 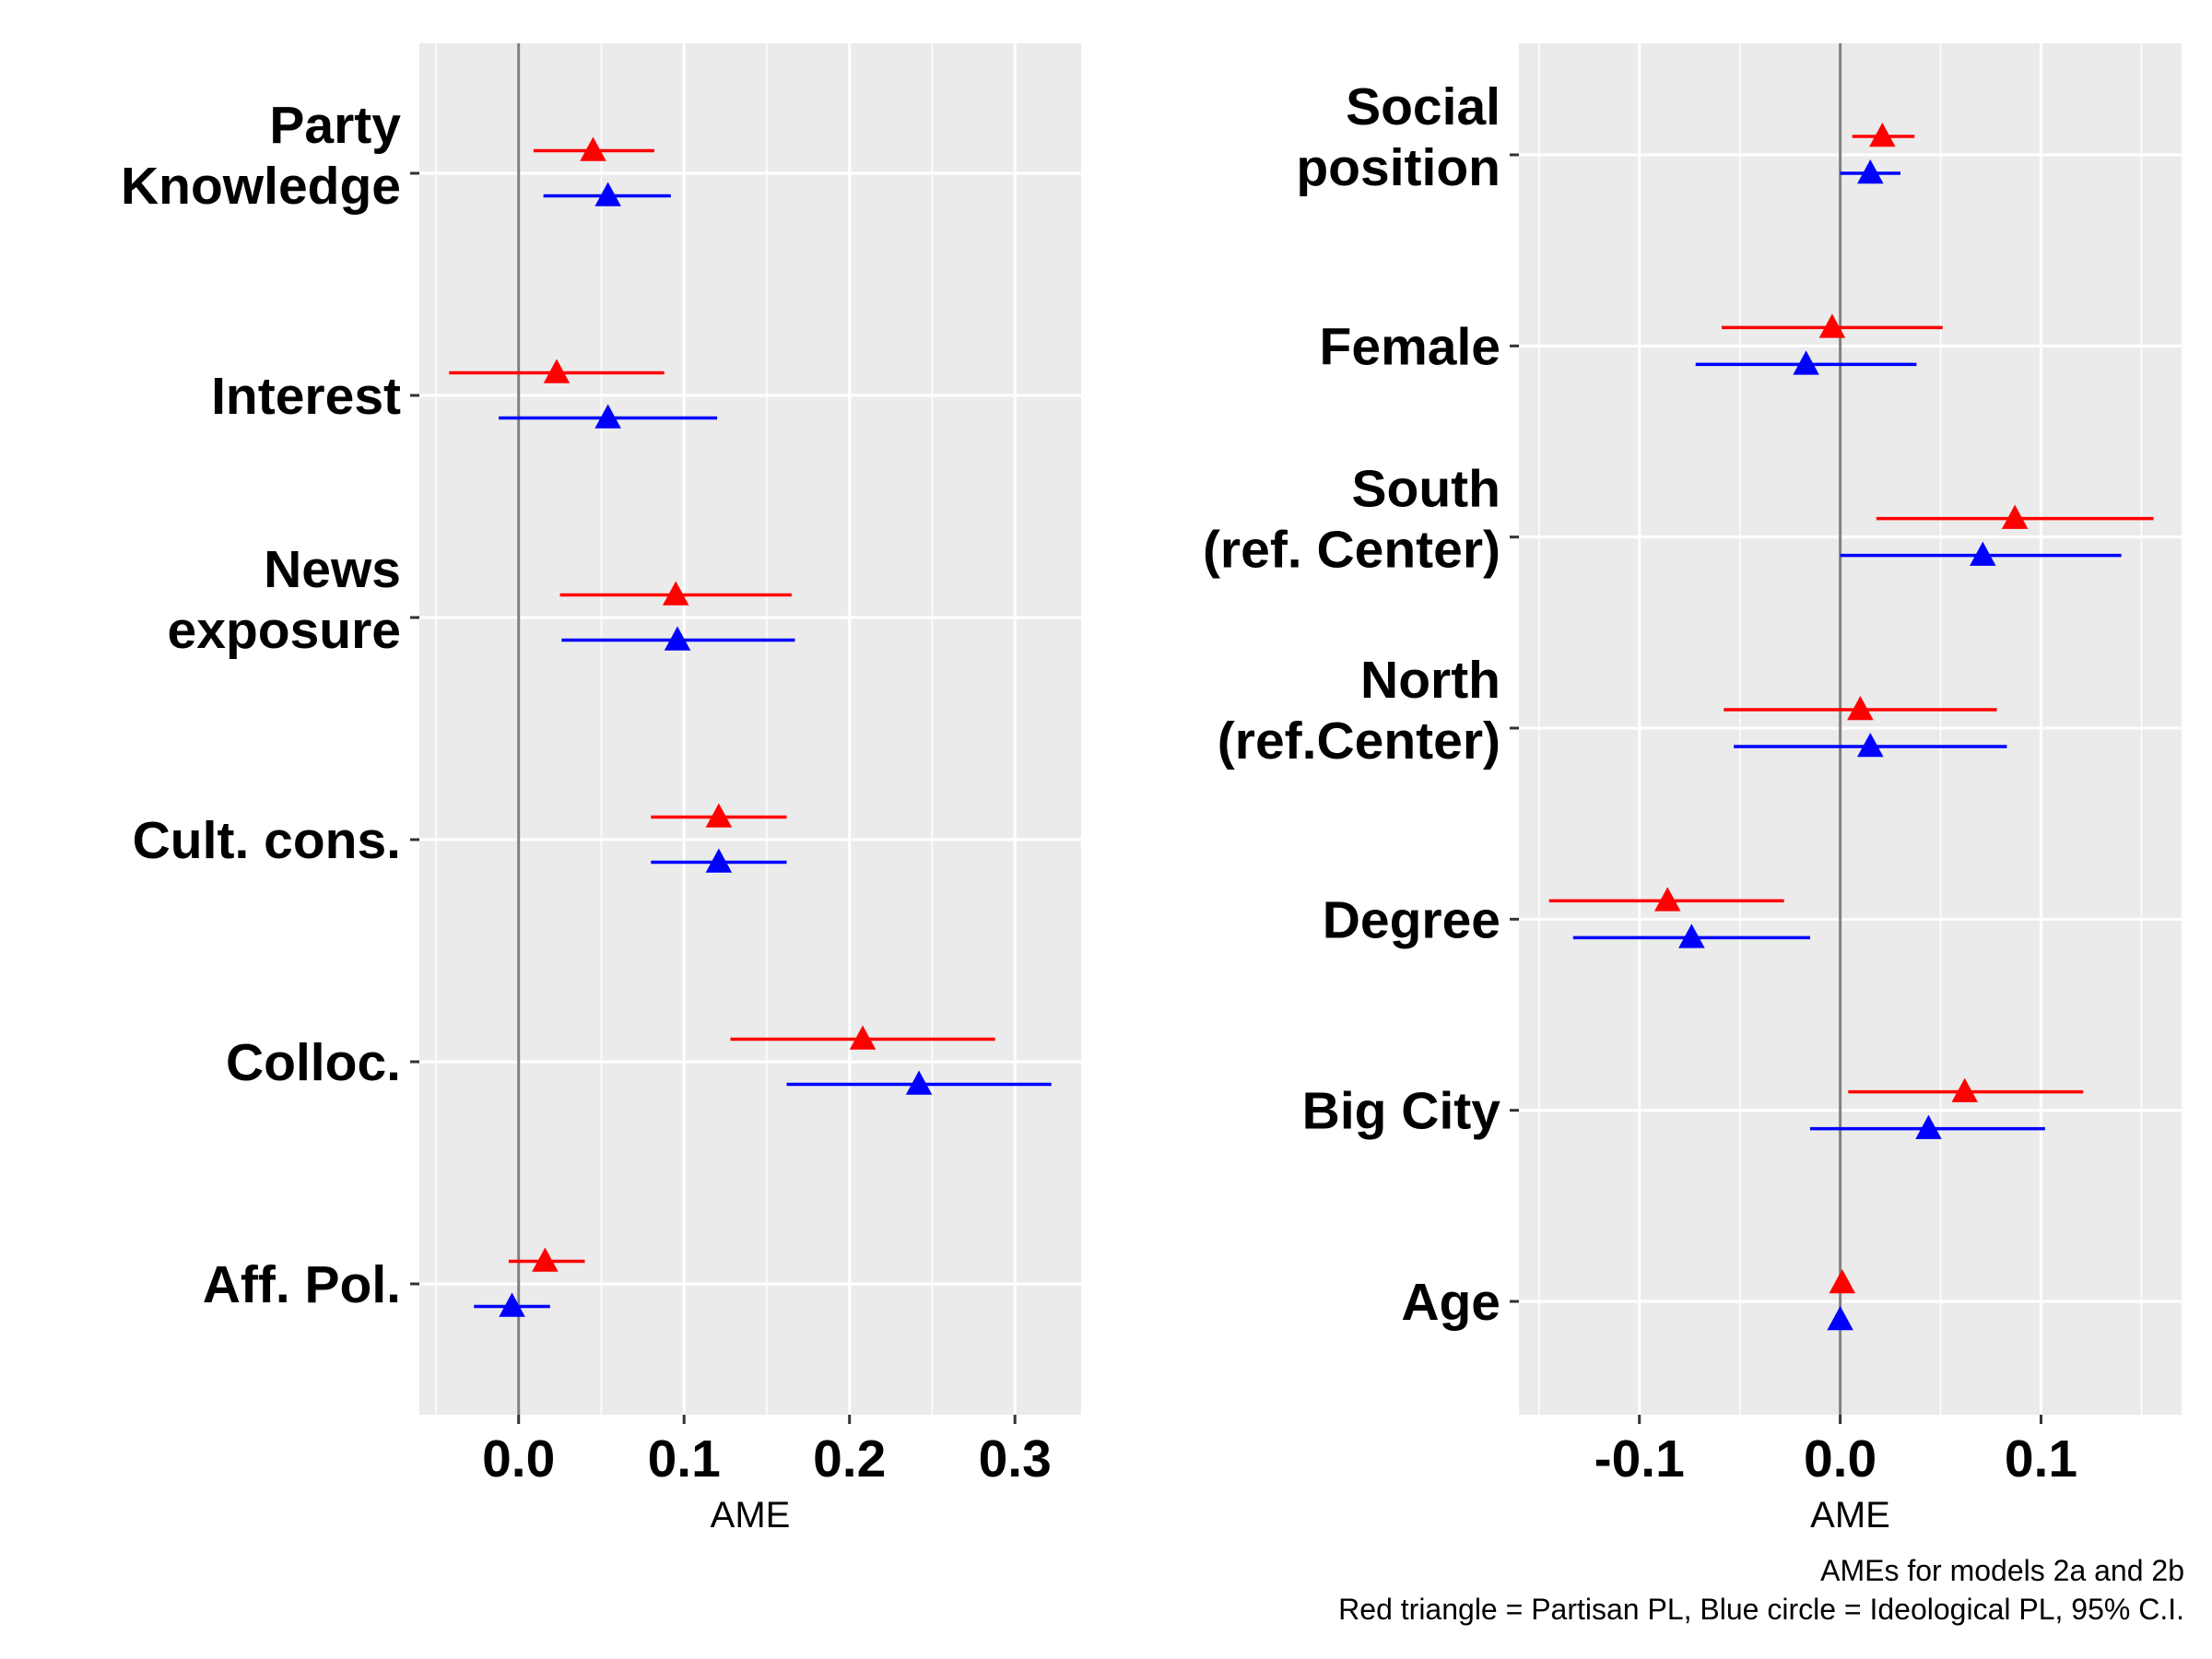 What do you see at coordinates (1401, 1111) in the screenshot?
I see `y-tick-label: Big City` at bounding box center [1401, 1111].